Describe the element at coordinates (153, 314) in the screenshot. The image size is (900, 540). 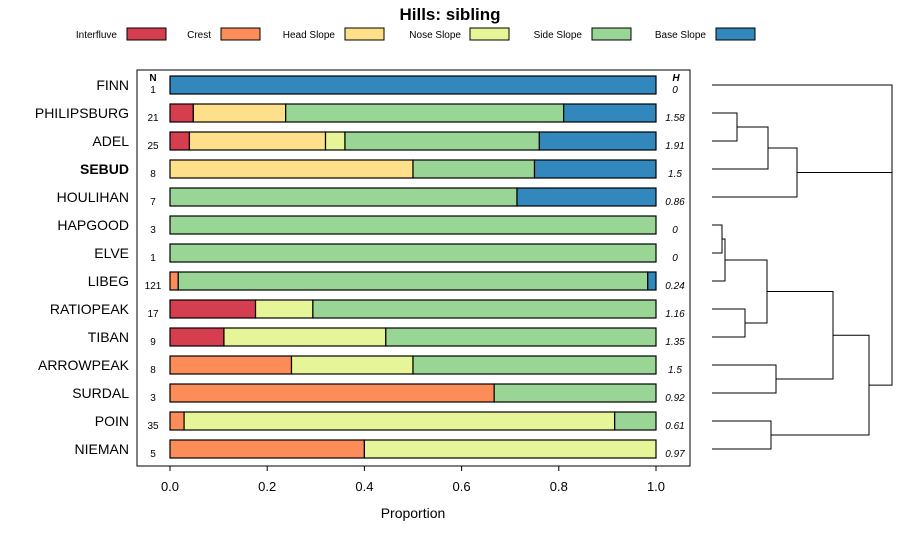
I see `row-n-count: 17` at that location.